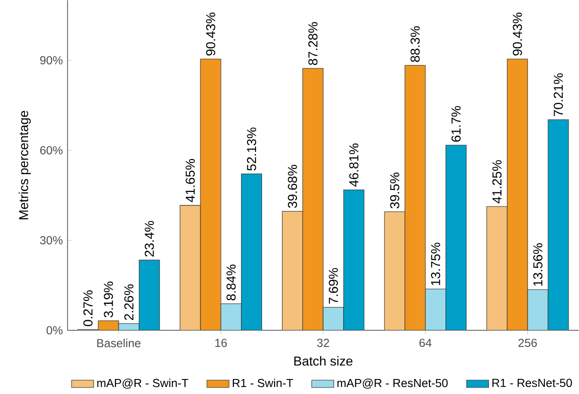 This screenshot has height=394, width=579. I want to click on y-tick-label: 60%, so click(51, 150).